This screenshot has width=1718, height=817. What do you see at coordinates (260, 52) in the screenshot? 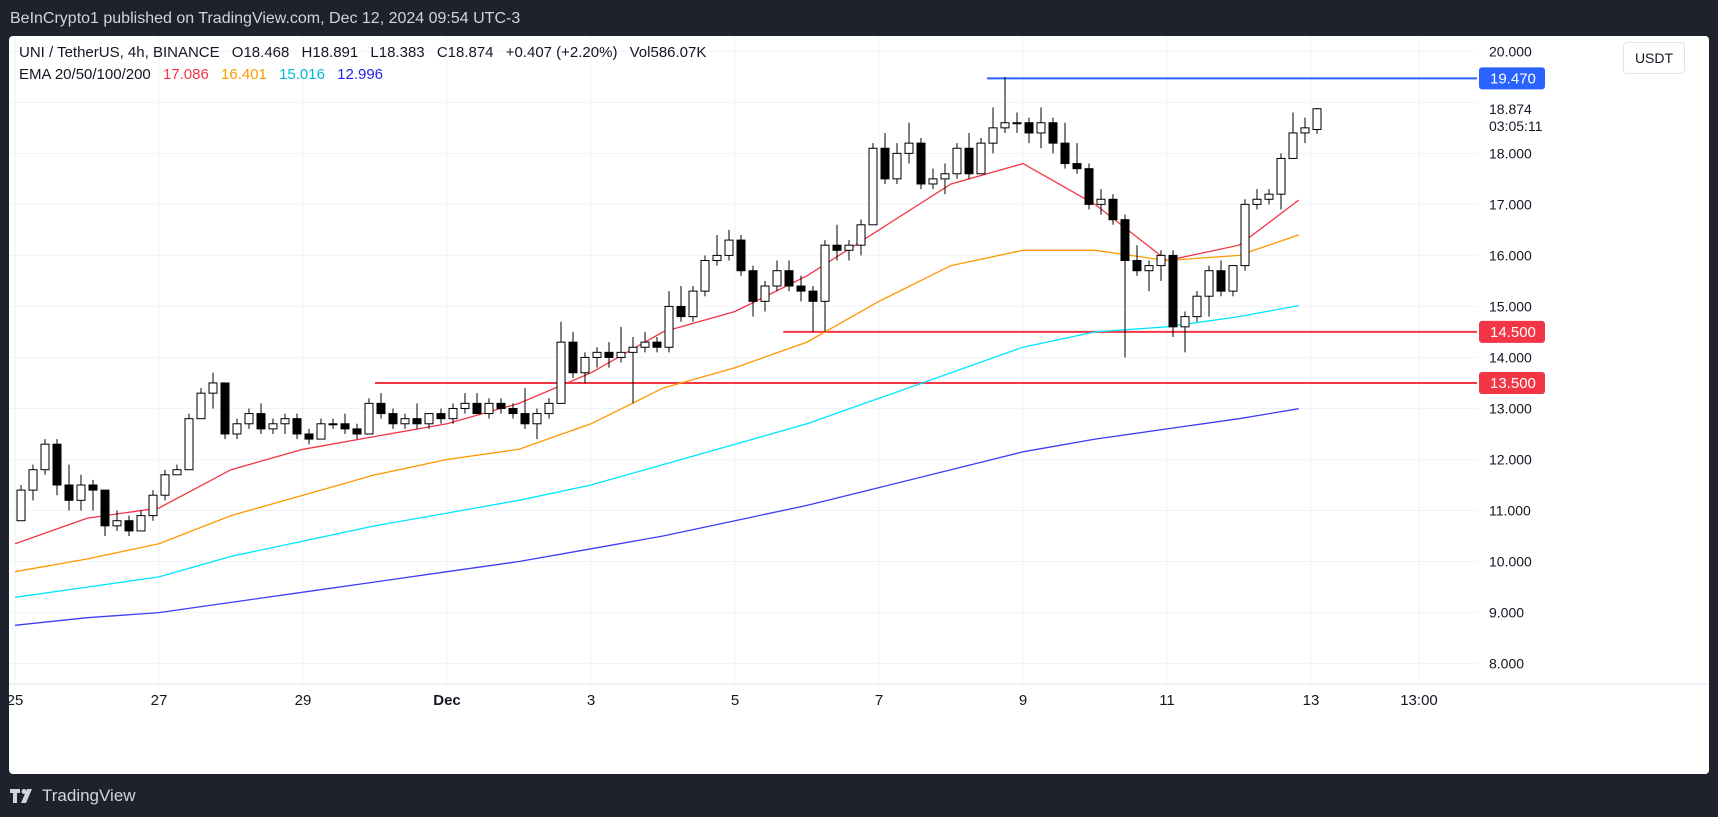
I see `ohlc-open: O18.468` at bounding box center [260, 52].